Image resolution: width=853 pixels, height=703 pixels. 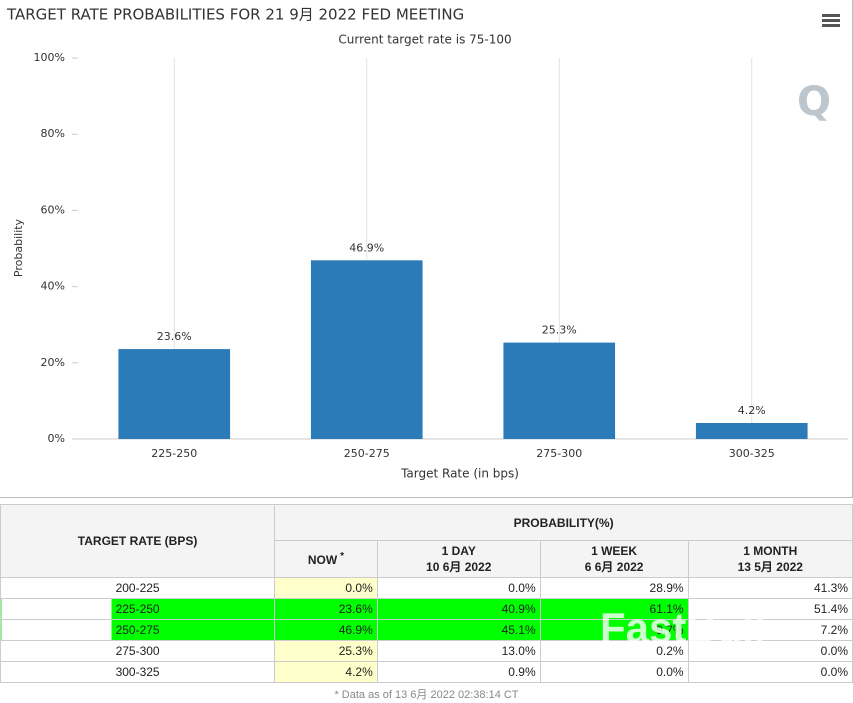 What do you see at coordinates (770, 566) in the screenshot?
I see `column-date: 13 5月 2022` at bounding box center [770, 566].